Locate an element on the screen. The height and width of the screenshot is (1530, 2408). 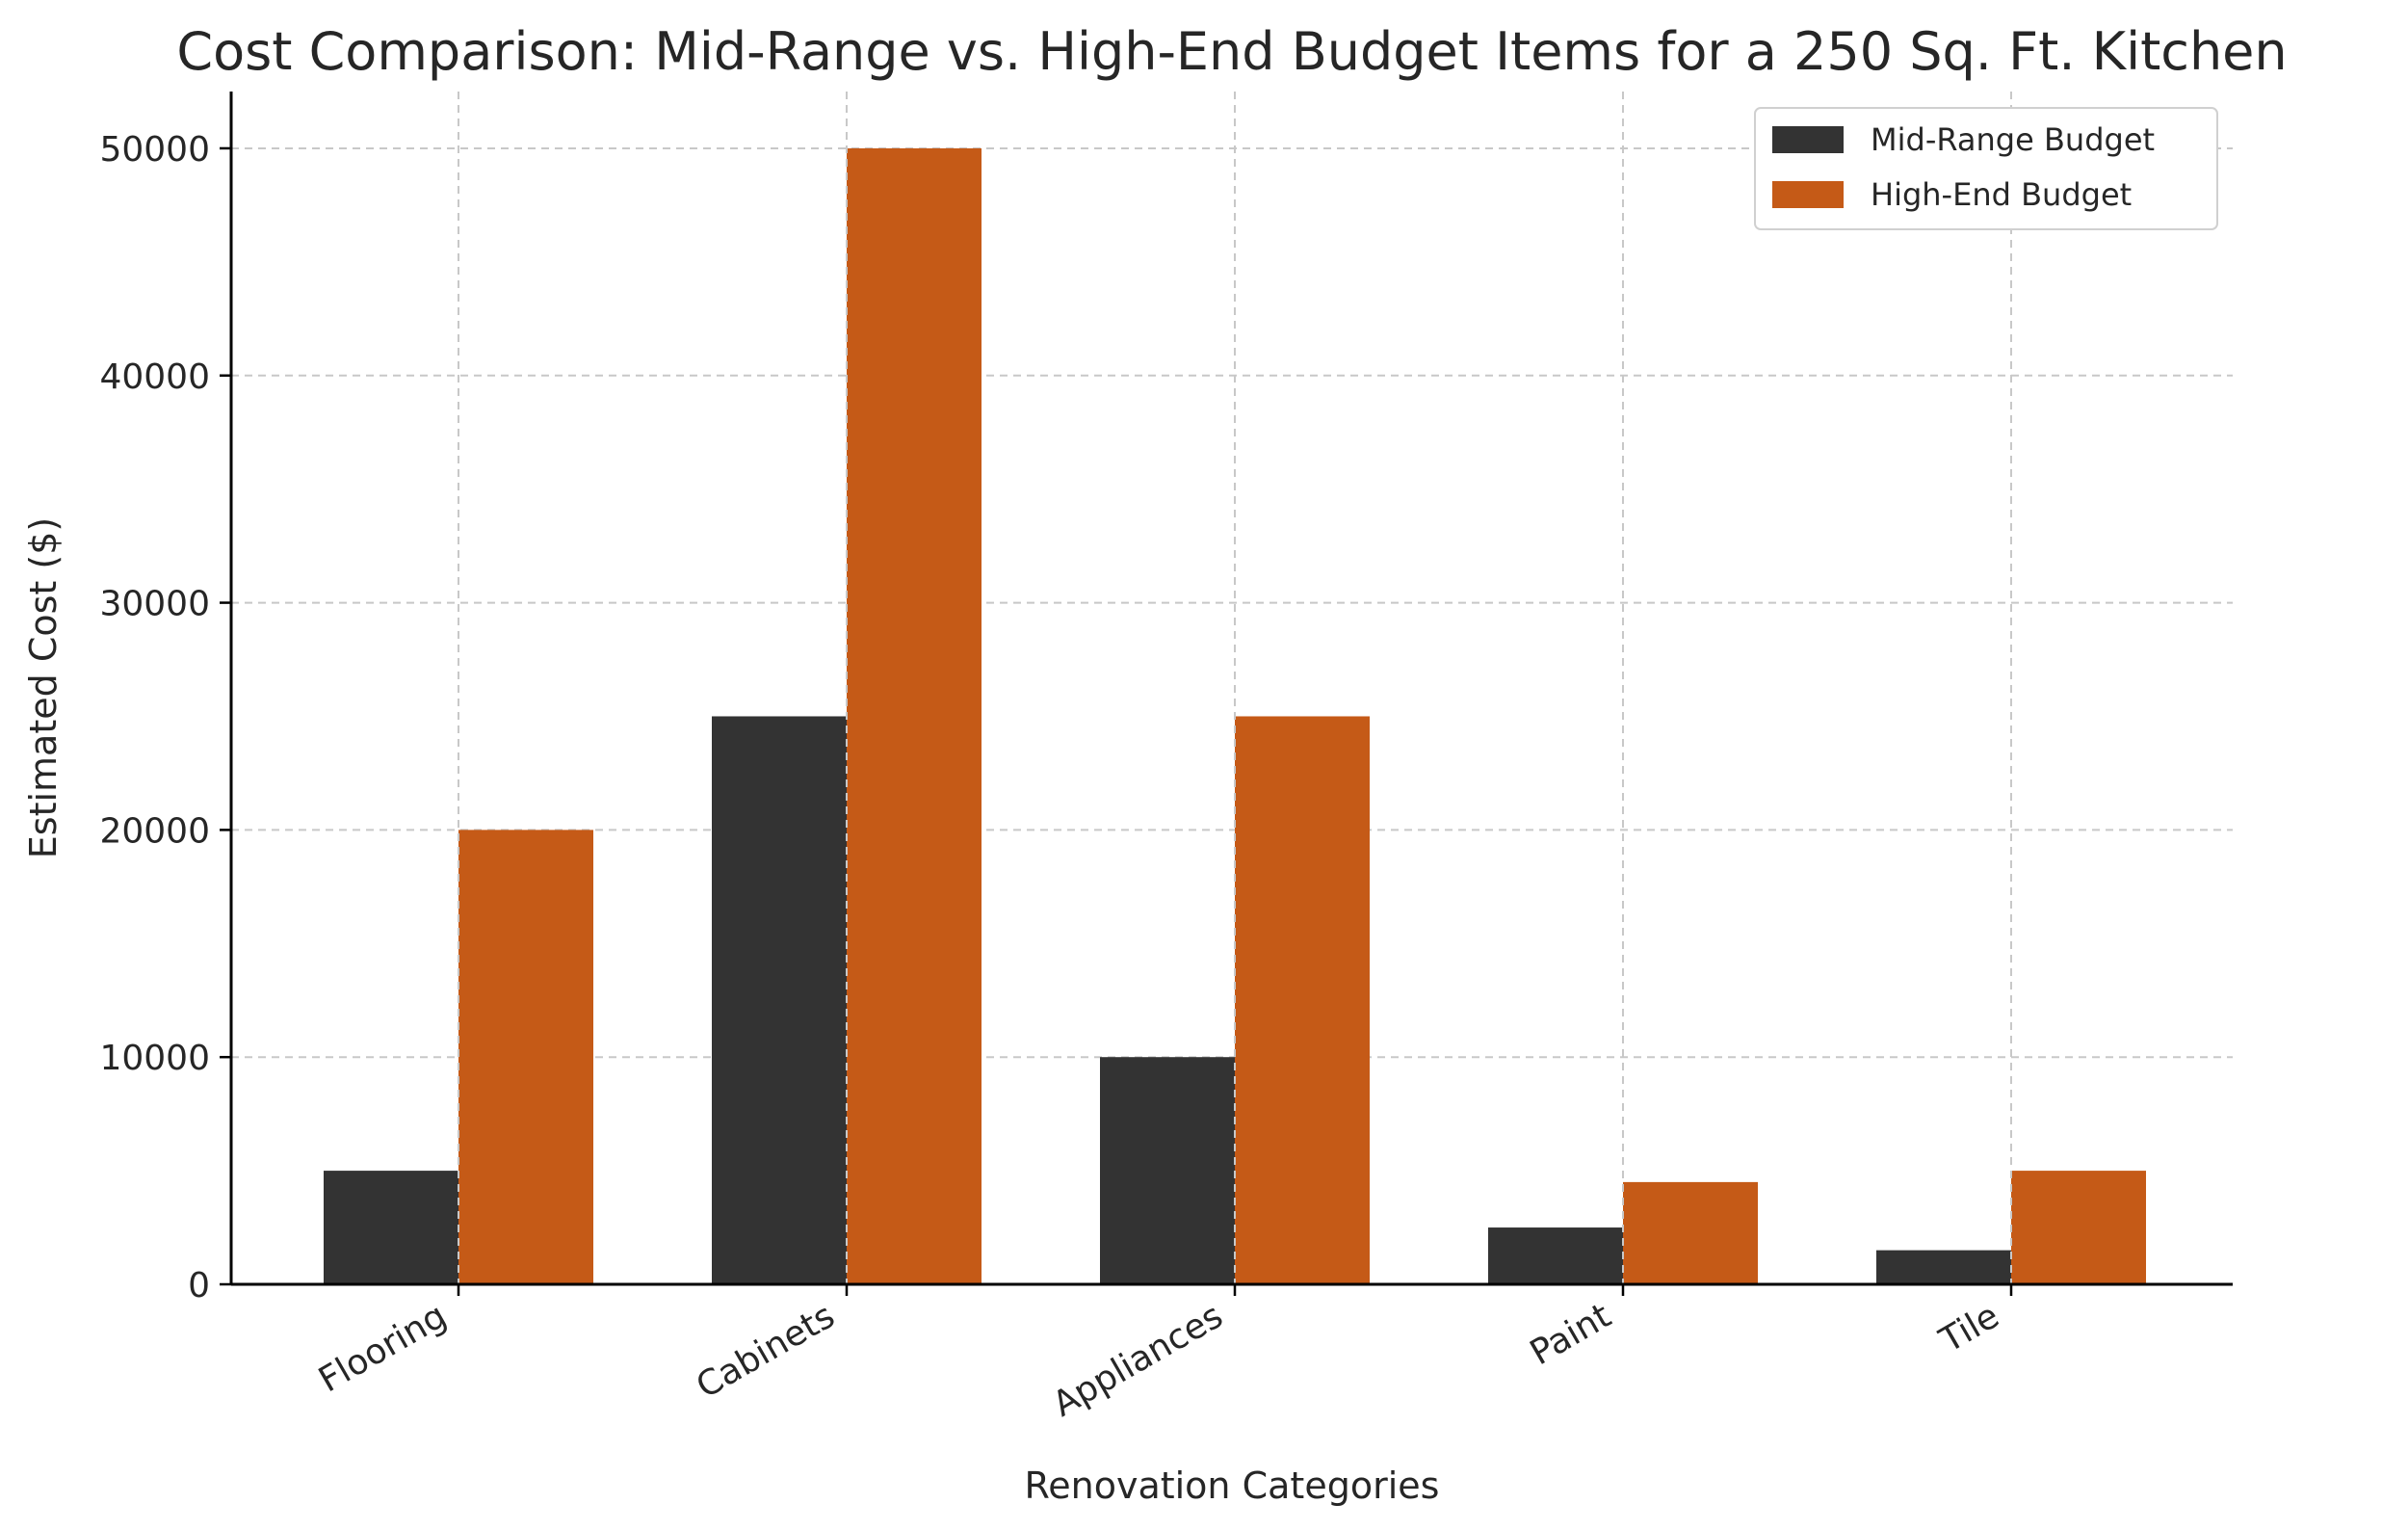
legend-swatch-high-end is located at coordinates (1808, 194).